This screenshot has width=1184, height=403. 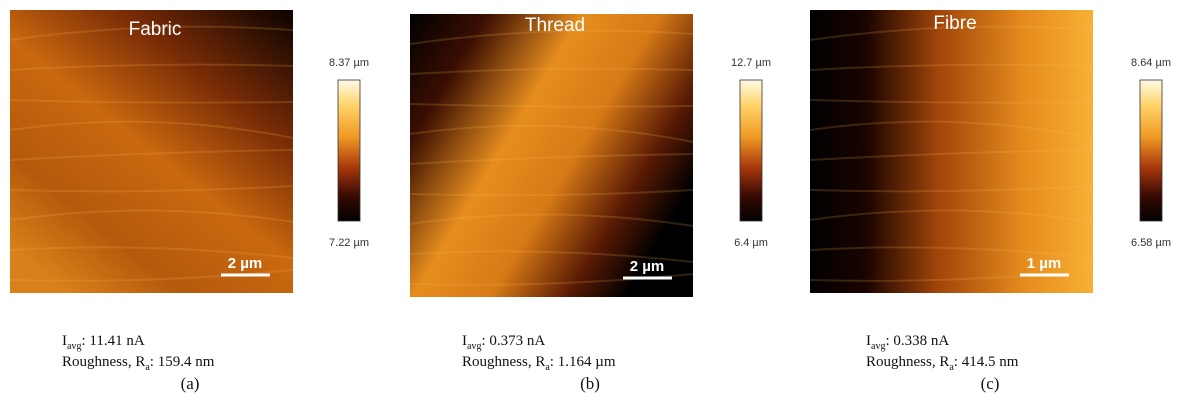 What do you see at coordinates (583, 362) in the screenshot?
I see `roughness-value: : 1.164 µm` at bounding box center [583, 362].